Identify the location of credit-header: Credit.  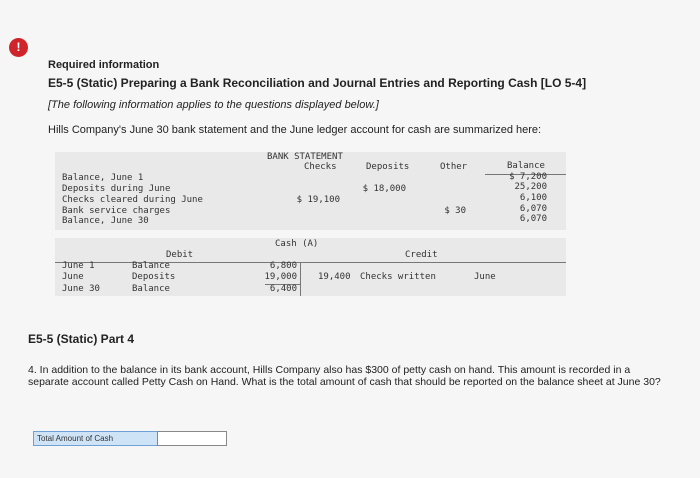
(421, 255).